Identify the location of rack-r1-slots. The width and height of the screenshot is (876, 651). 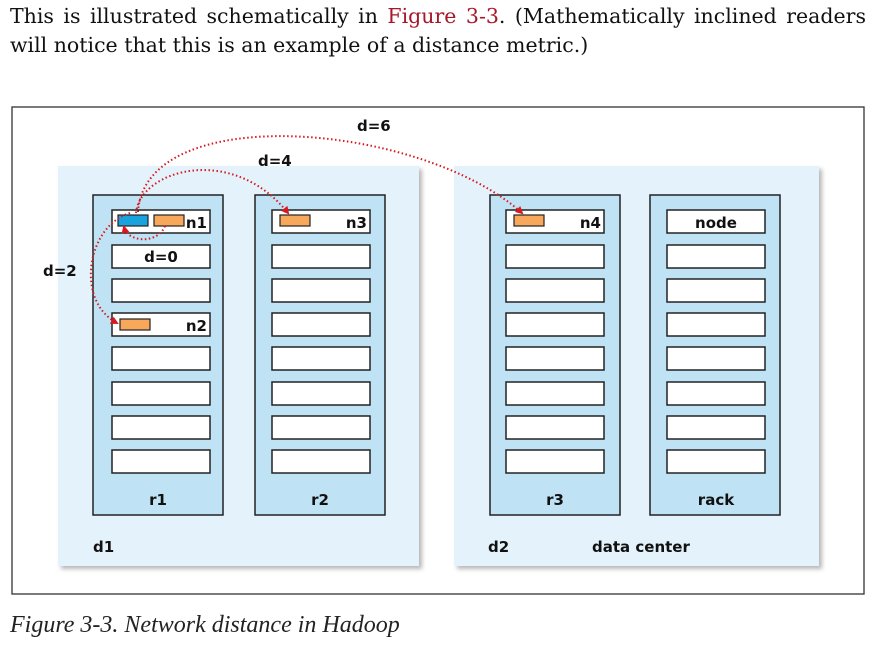
(161, 341).